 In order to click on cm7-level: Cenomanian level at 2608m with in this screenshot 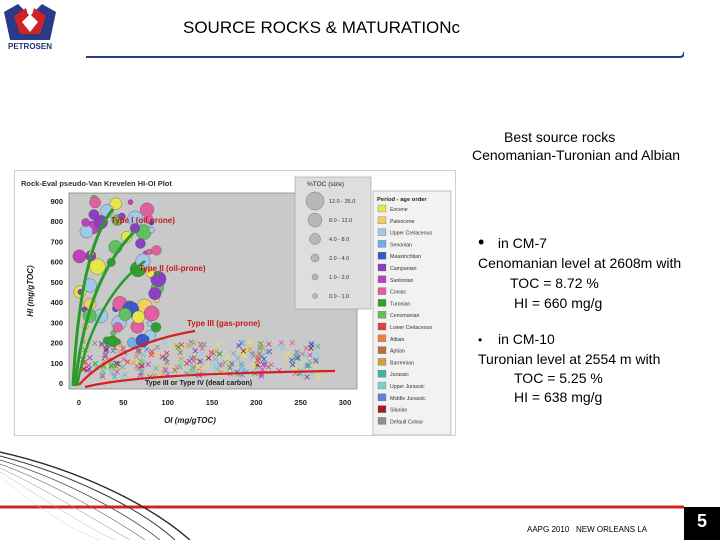, I will do `click(580, 263)`.